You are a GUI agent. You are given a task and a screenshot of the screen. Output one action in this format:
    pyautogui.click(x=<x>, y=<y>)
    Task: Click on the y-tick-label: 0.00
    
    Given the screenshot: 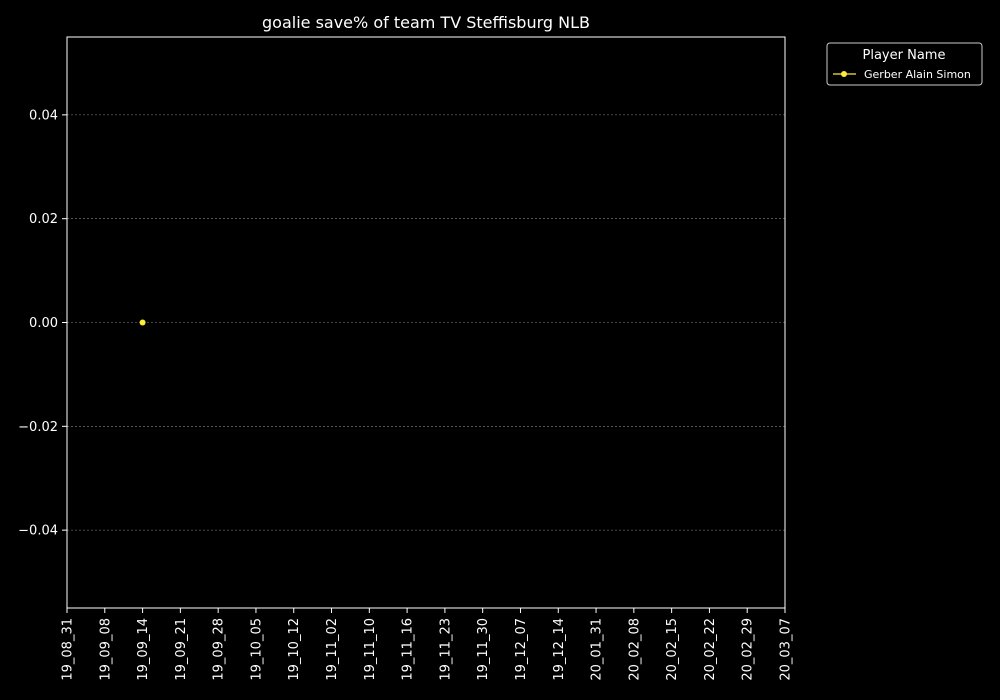 What is the action you would take?
    pyautogui.click(x=43, y=323)
    